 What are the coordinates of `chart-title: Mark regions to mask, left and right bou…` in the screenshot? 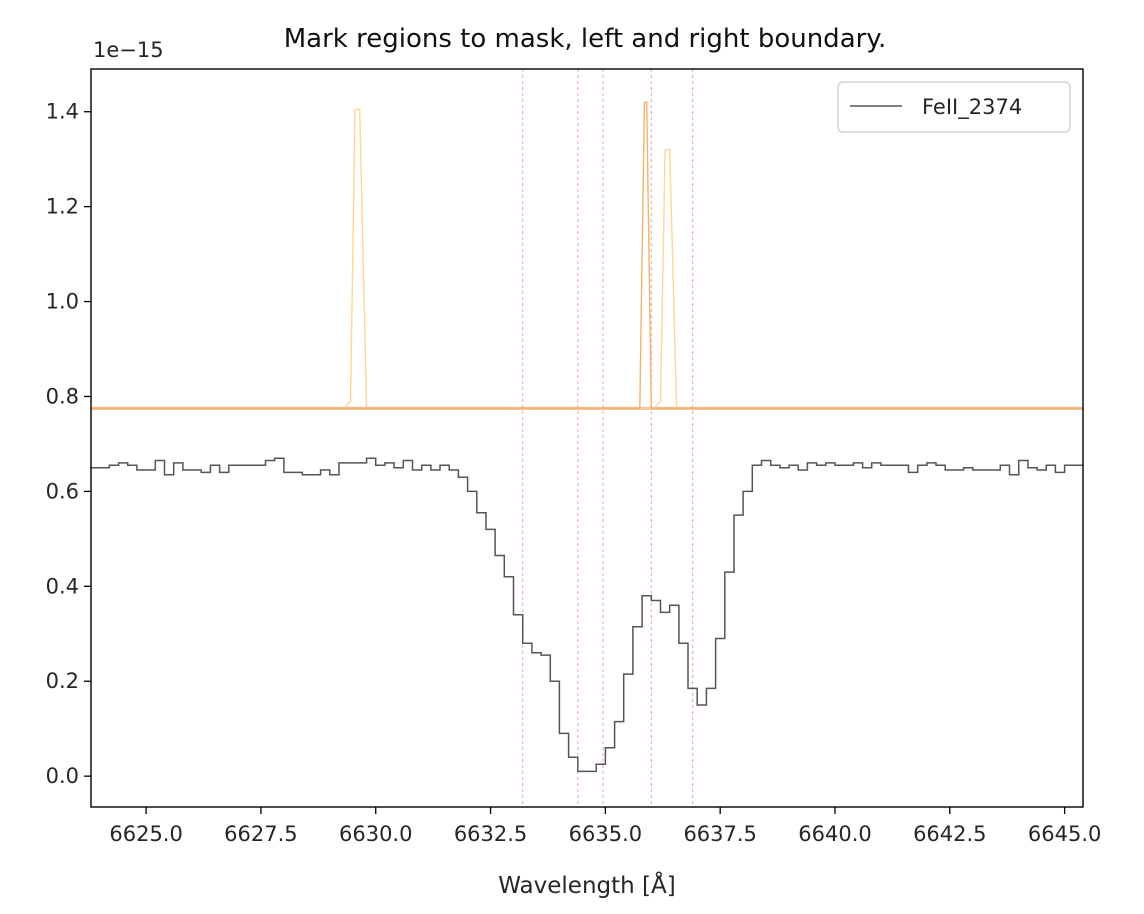 It's located at (585, 39).